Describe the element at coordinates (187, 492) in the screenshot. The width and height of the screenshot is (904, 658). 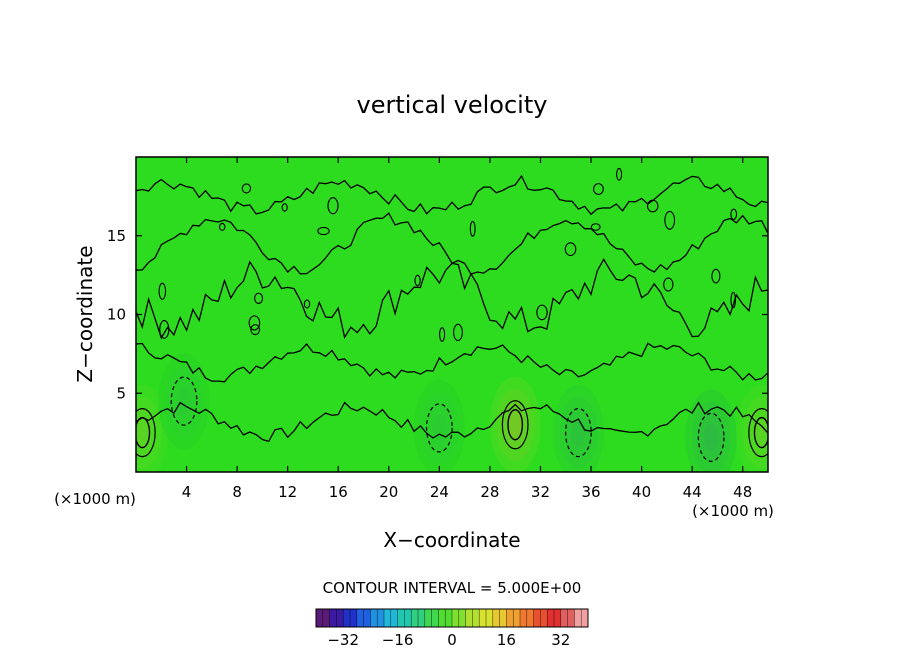
I see `x-tick-label-4: 4` at that location.